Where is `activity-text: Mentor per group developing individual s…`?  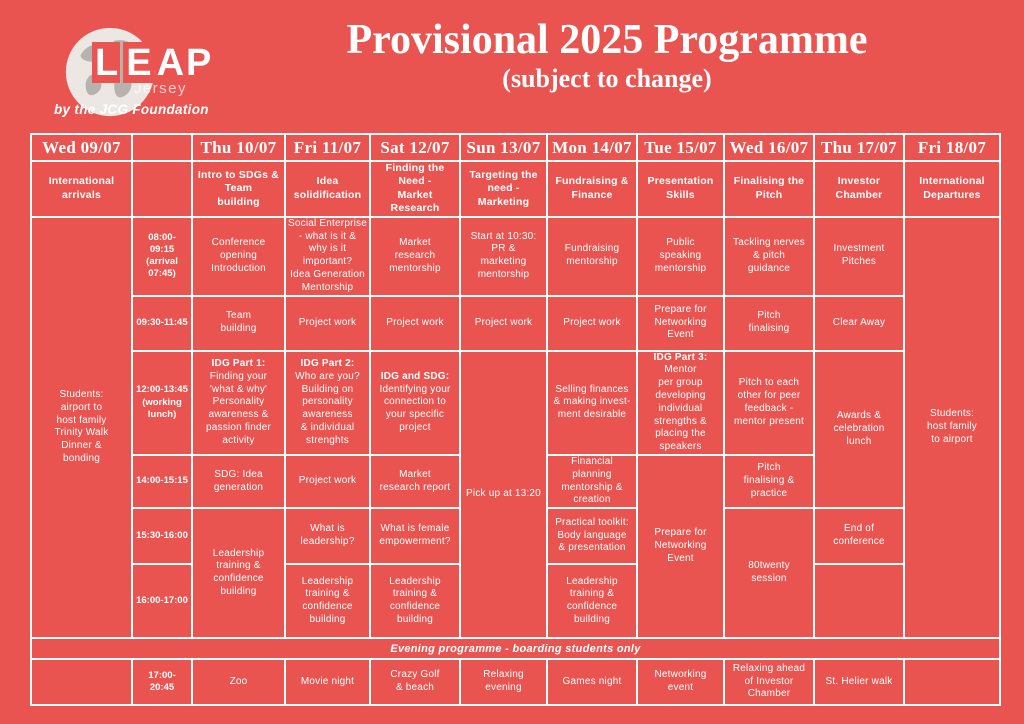
activity-text: Mentor per group developing individual s… is located at coordinates (680, 408).